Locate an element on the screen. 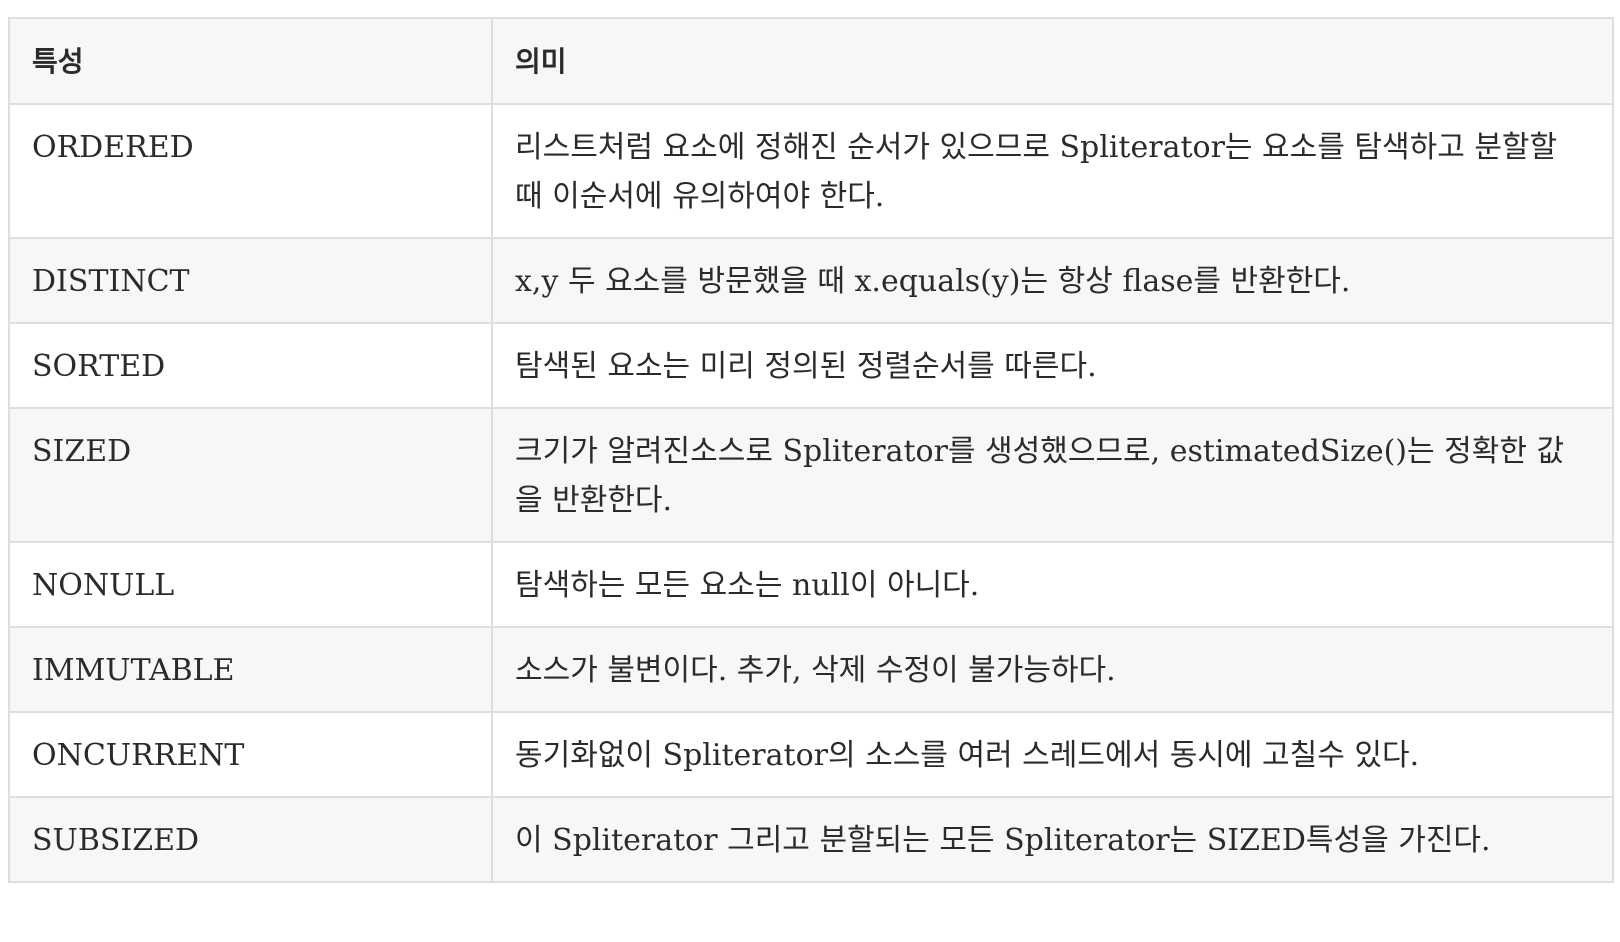  header-row: 특성 의미 is located at coordinates (811, 61).